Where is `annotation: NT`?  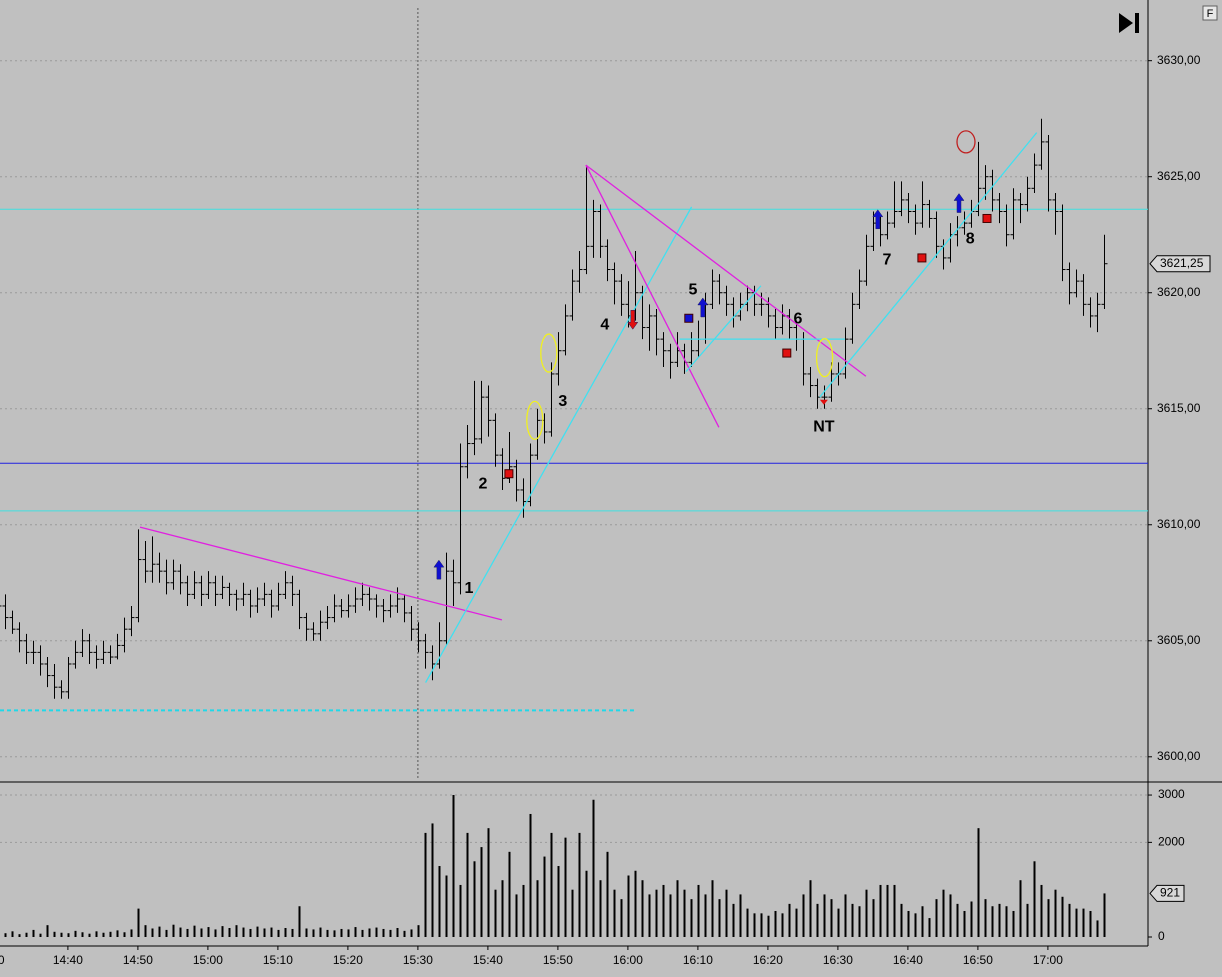 annotation: NT is located at coordinates (824, 427).